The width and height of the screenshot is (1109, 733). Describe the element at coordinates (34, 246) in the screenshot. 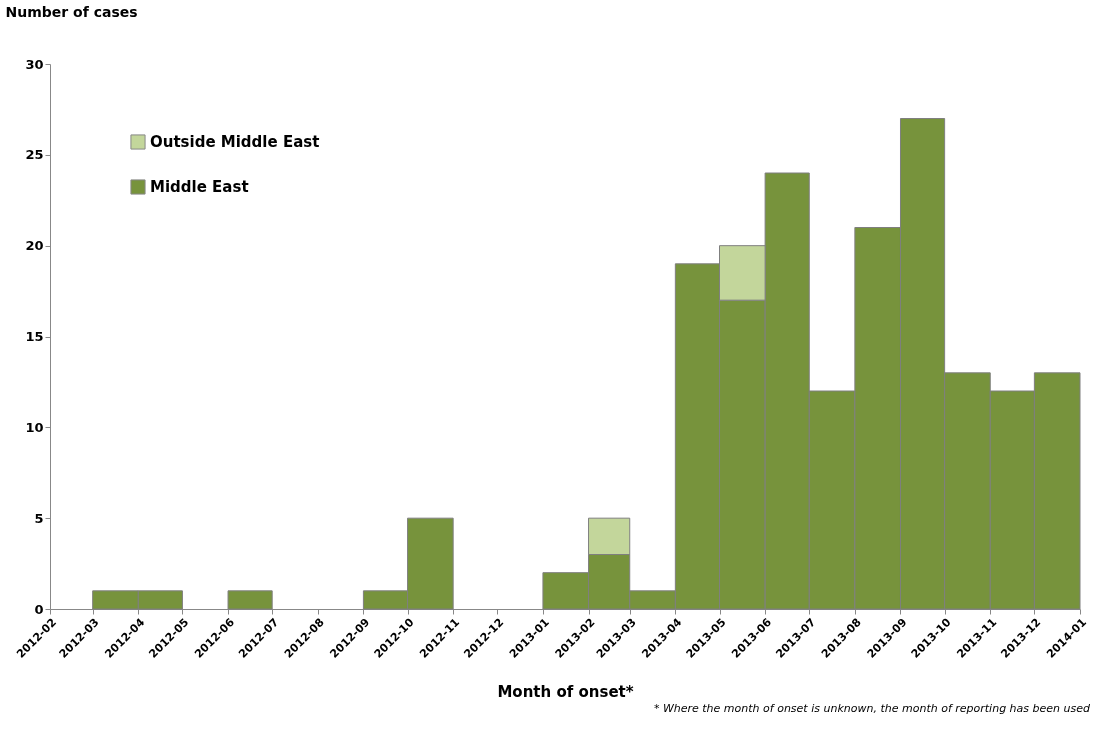

I see `y-tick-label: 20` at that location.